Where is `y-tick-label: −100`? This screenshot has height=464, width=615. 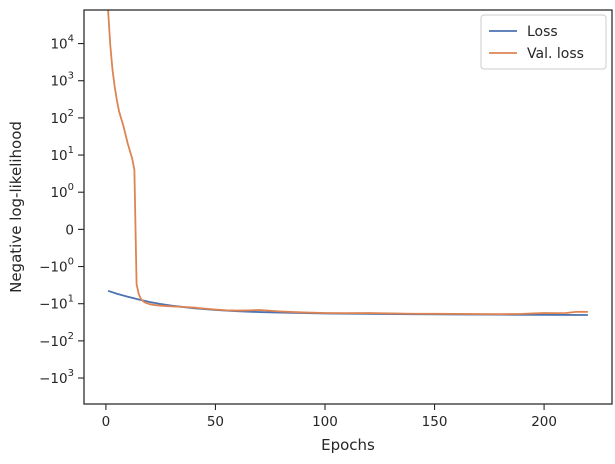
y-tick-label: −100 is located at coordinates (56, 266).